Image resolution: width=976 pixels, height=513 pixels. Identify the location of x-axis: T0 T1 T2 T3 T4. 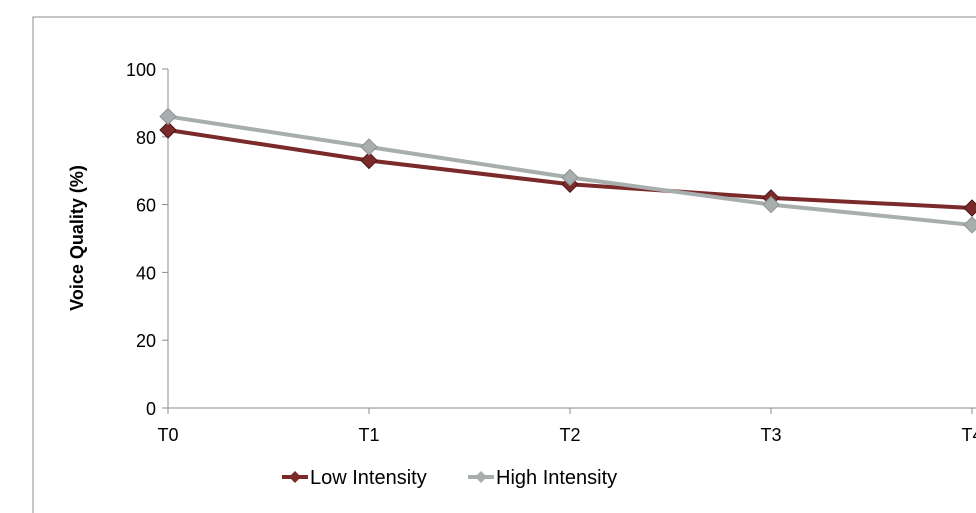
(566, 426).